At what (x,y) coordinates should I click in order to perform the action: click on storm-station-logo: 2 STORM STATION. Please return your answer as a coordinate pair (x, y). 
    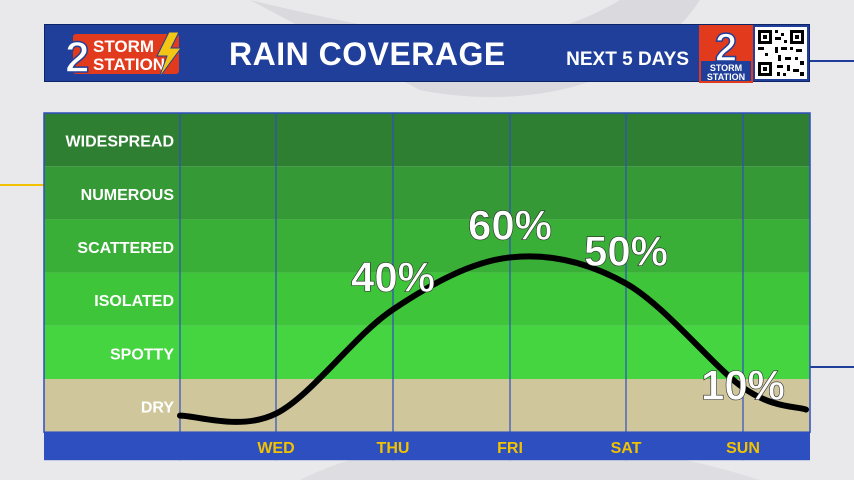
    Looking at the image, I should click on (123, 55).